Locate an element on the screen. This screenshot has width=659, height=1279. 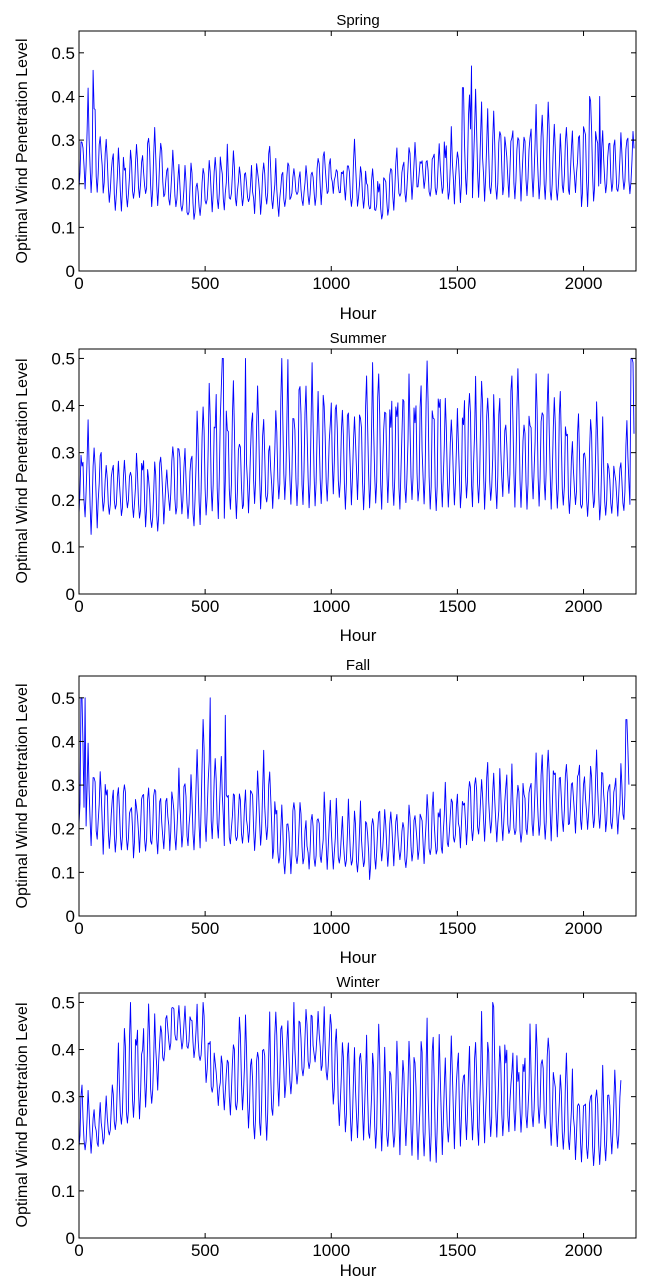
panel-title: Fall is located at coordinates (358, 665).